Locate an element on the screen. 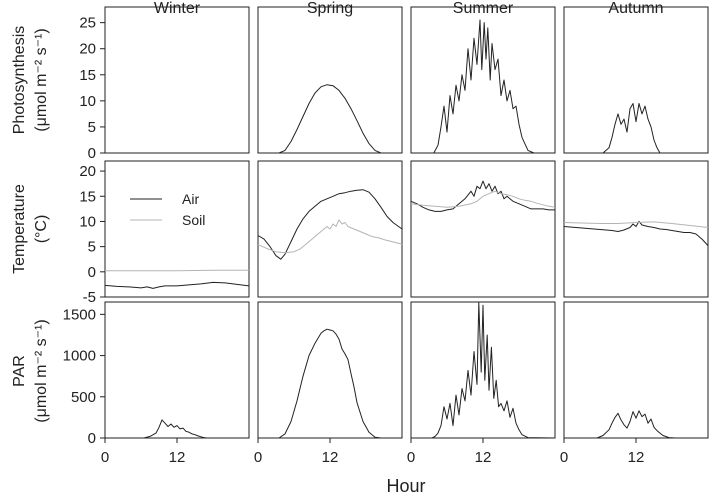 The image size is (714, 495). y-tick-label-par: 500 is located at coordinates (83, 397).